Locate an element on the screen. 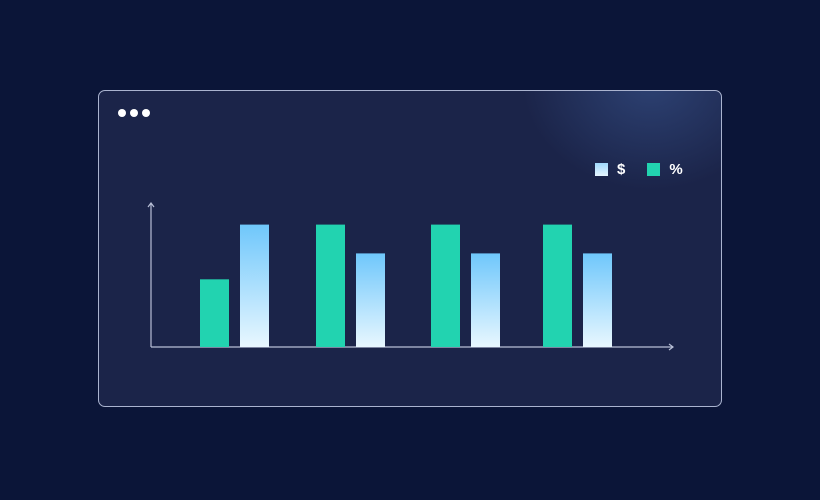 This screenshot has width=820, height=500. legend-swatch-dollar is located at coordinates (601, 169).